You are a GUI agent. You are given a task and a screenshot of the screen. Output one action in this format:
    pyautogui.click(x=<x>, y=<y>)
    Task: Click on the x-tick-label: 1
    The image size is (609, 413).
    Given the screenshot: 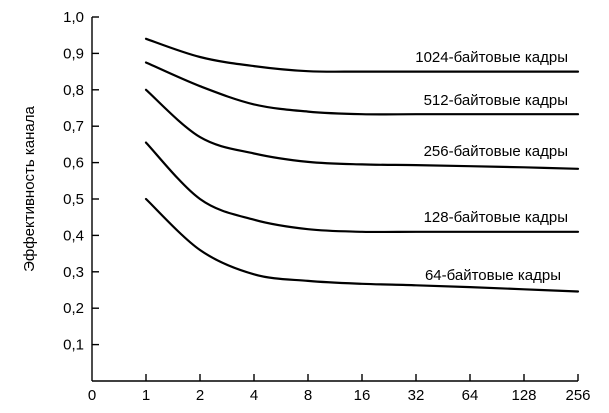 What is the action you would take?
    pyautogui.click(x=146, y=395)
    